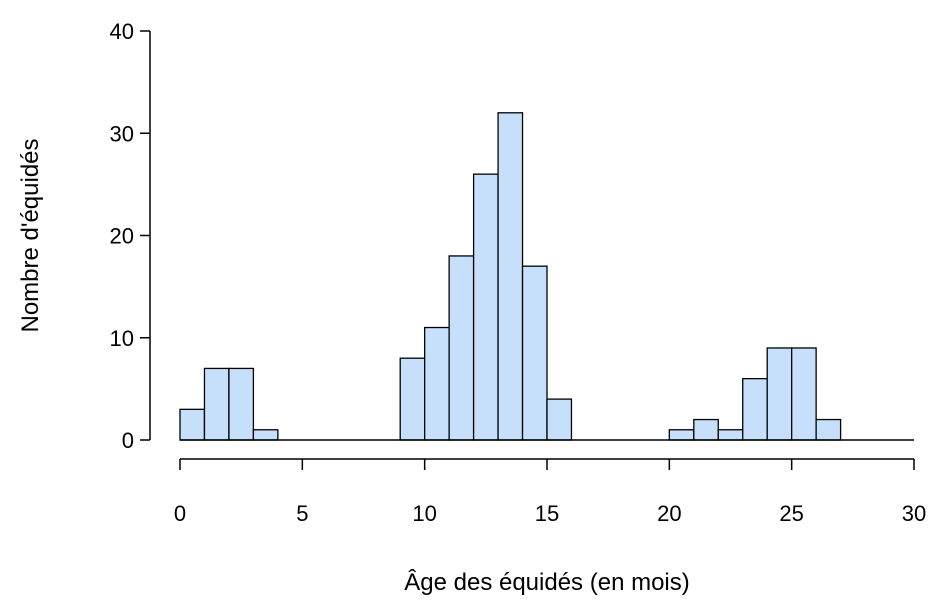  Describe the element at coordinates (547, 513) in the screenshot. I see `x-tick-label: 15` at that location.